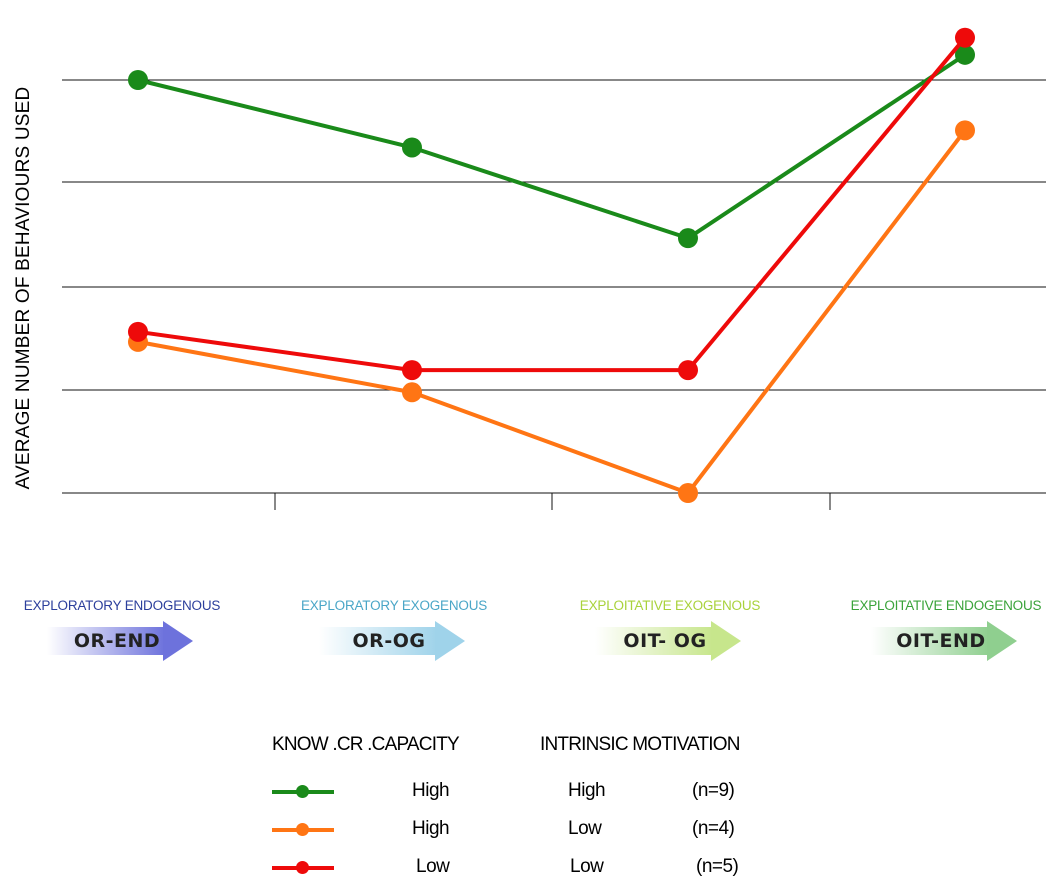  What do you see at coordinates (433, 866) in the screenshot?
I see `legend-capacity: Low` at bounding box center [433, 866].